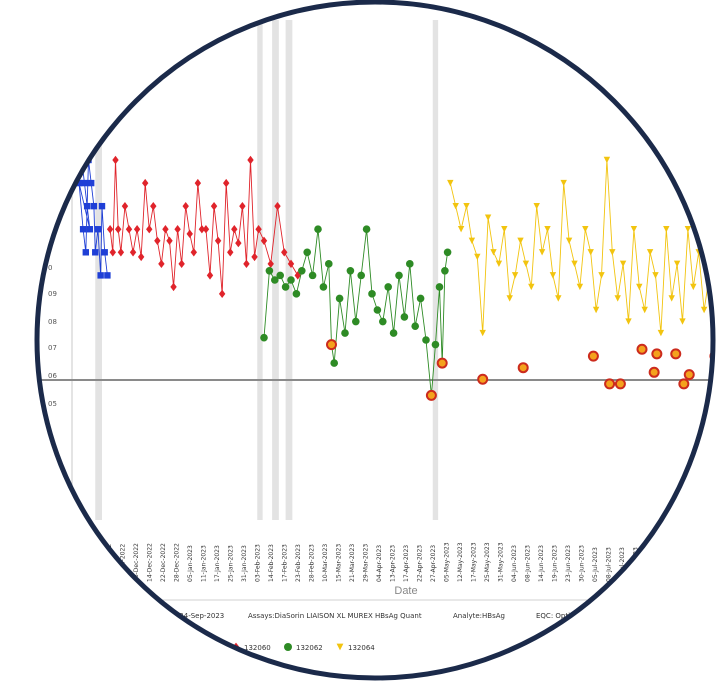 This screenshot has width=723, height=681. Describe the element at coordinates (662, 564) in the screenshot. I see `x-tick-label: 27-Jul-2023` at that location.